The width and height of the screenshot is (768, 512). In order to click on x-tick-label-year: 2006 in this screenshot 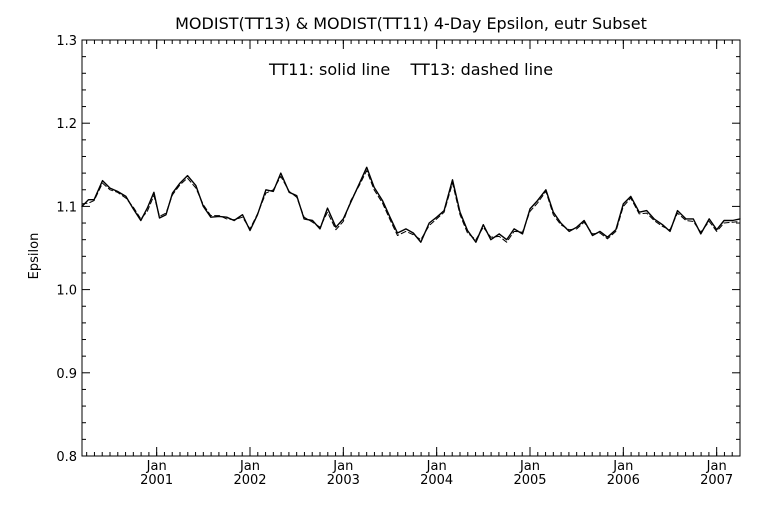, I will do `click(623, 480)`.